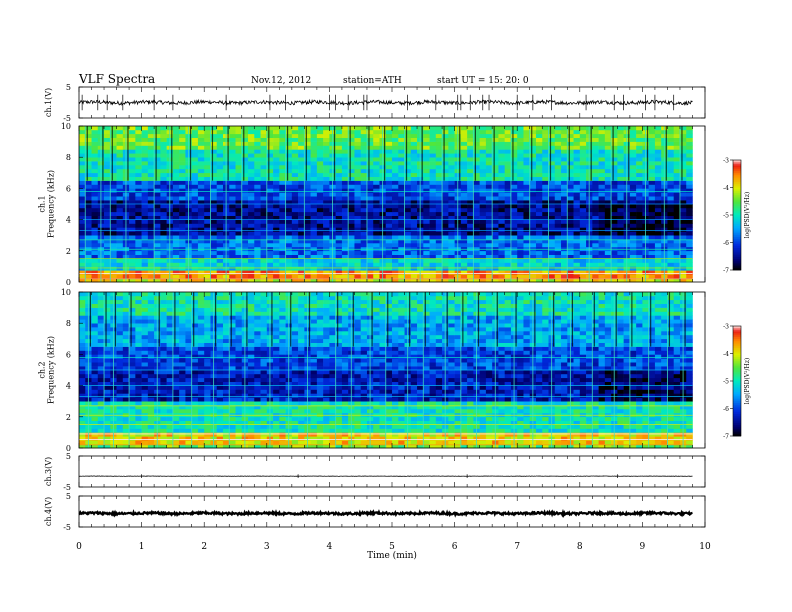  I want to click on figure-title: VLF Spectra, so click(116, 79).